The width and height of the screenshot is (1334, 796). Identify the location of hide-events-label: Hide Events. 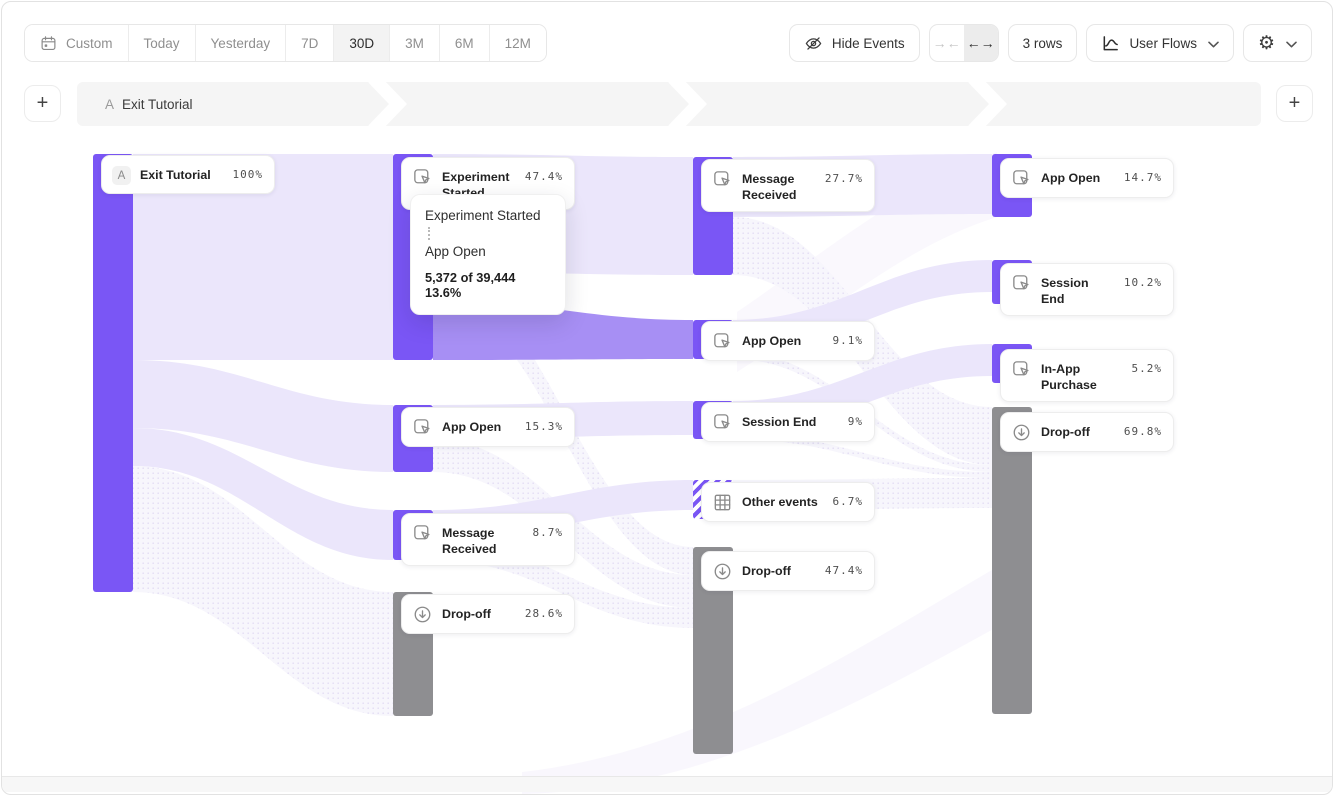
(868, 43).